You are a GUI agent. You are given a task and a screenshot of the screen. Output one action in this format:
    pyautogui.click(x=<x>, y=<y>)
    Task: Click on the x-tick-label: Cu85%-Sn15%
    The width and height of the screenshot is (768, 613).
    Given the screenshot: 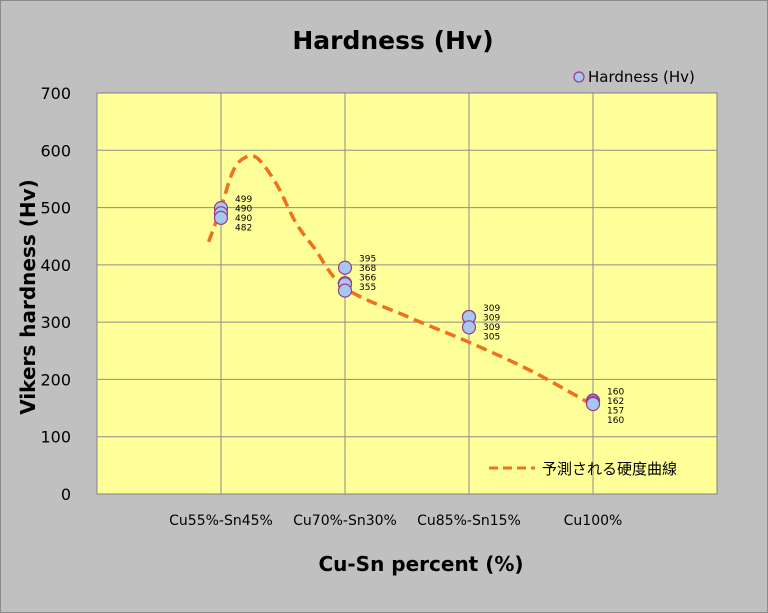 What is the action you would take?
    pyautogui.click(x=469, y=521)
    